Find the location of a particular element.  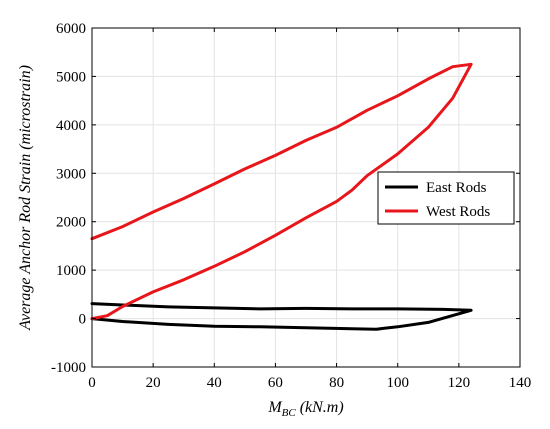

y-tick-label: 1000 is located at coordinates (71, 271).